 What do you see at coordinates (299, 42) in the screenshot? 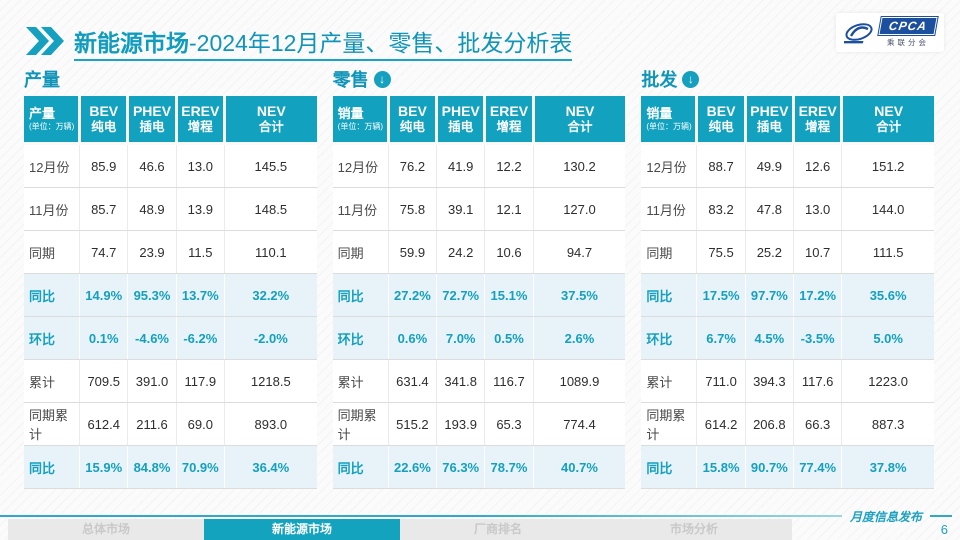
I see `page-header: 新能源市场-2024年12月产量、零售、批发分析表` at bounding box center [299, 42].